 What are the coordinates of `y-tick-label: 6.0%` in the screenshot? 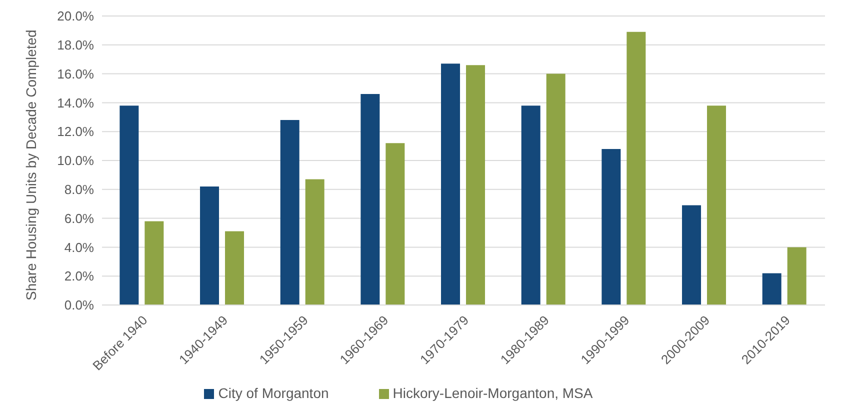 It's located at (79, 218).